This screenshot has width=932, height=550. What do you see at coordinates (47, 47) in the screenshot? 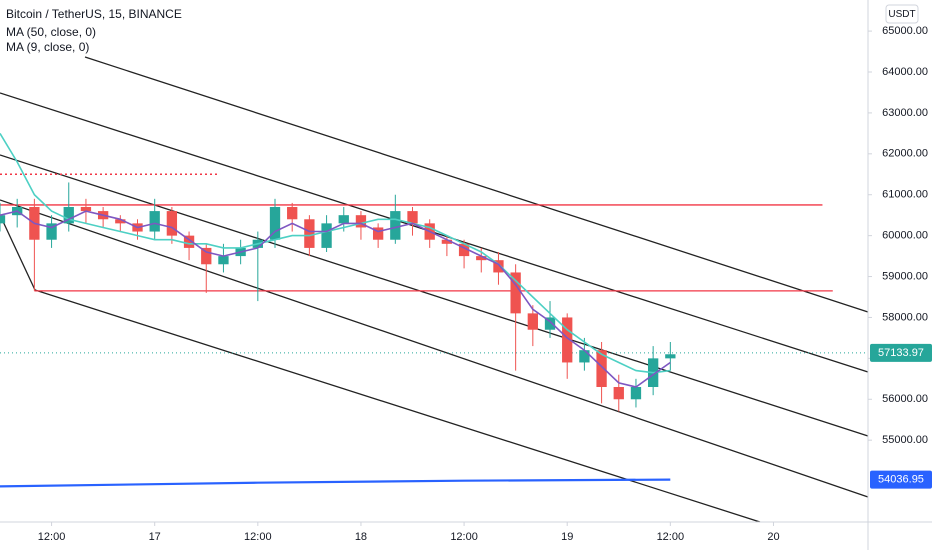
I see `legend-entry: MA (9, close, 0)` at bounding box center [47, 47].